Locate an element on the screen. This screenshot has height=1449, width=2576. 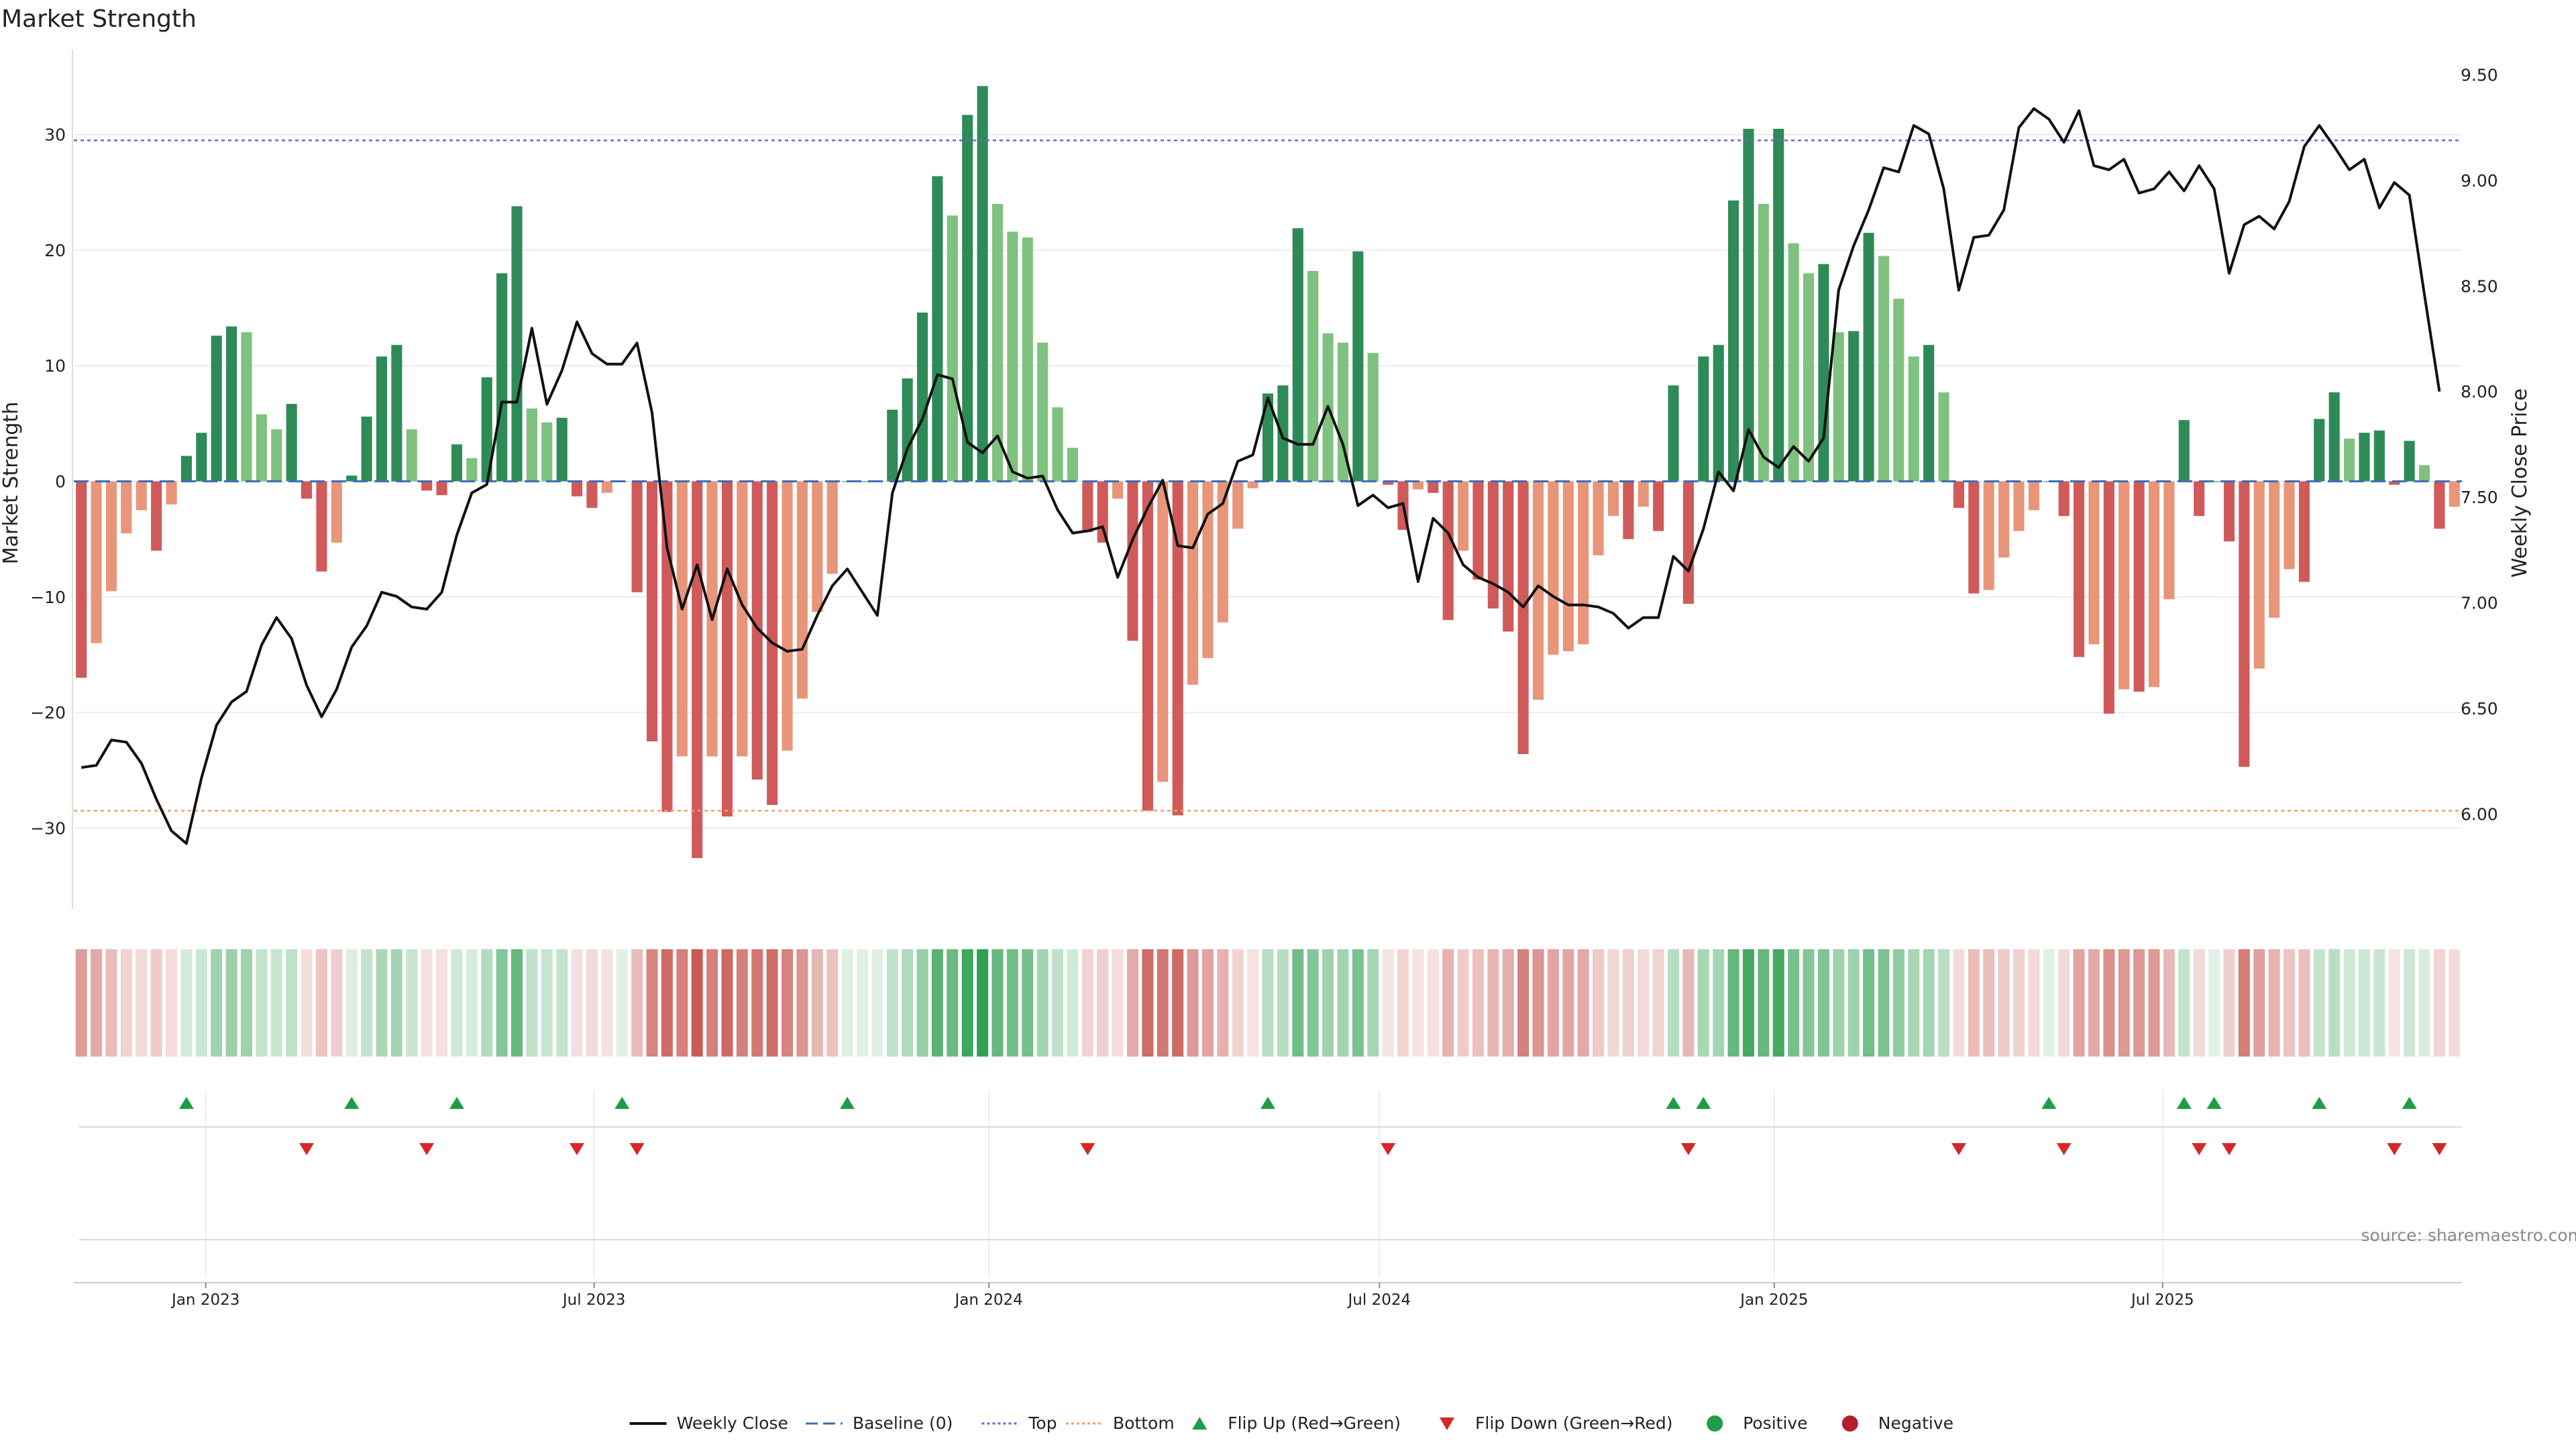
x-tick-label: Jul 2025 is located at coordinates (2162, 1300).